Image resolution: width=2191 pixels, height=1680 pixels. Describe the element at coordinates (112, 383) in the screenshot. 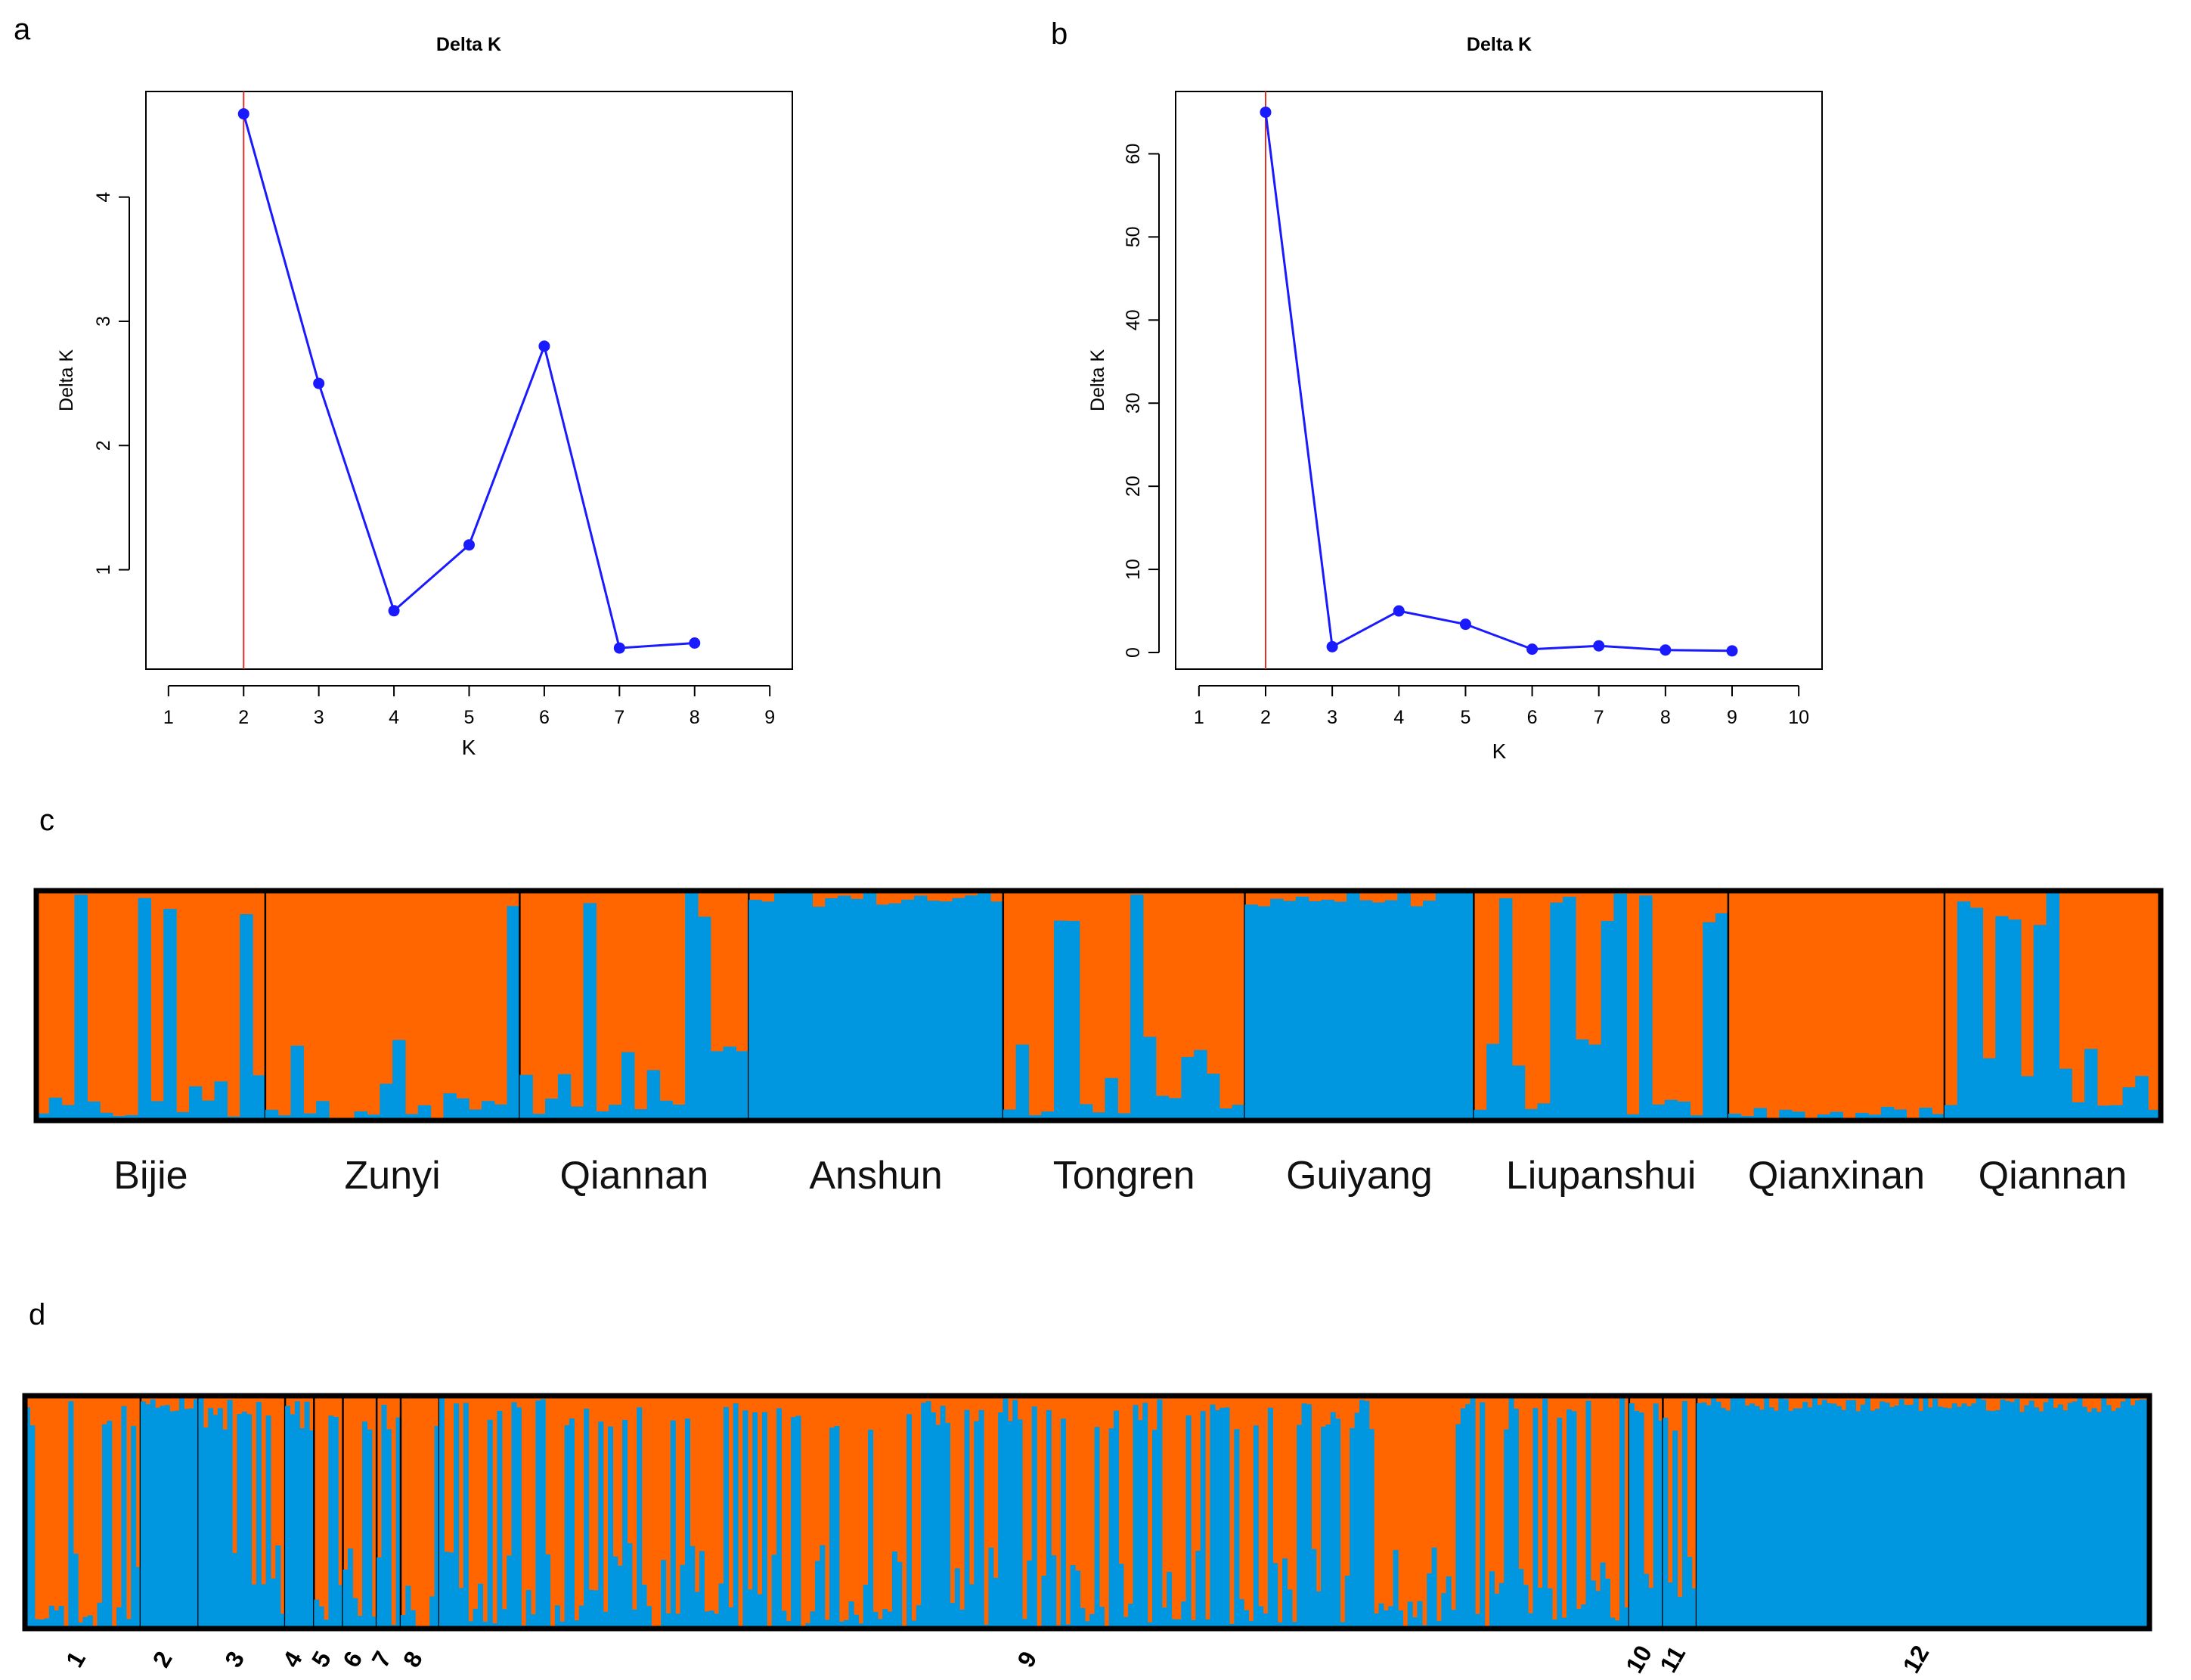

I see `chart-a-yaxis: 1 2 3 4` at that location.